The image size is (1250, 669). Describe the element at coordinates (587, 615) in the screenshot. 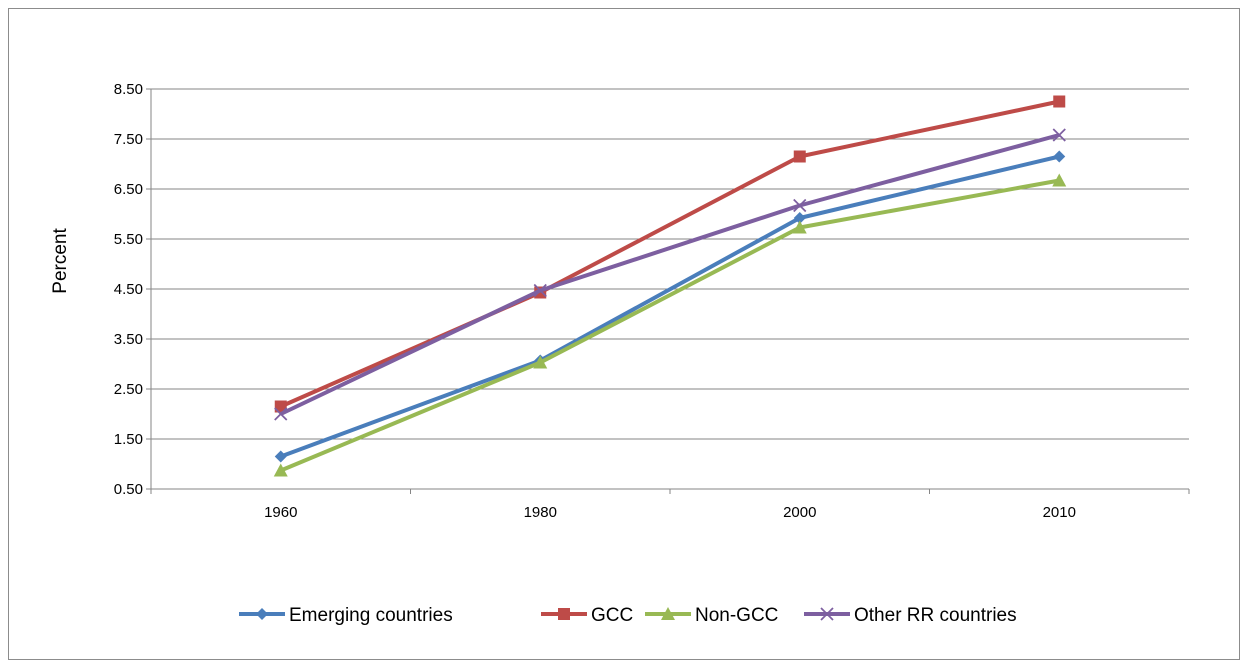

I see `legend-item: GCC` at that location.